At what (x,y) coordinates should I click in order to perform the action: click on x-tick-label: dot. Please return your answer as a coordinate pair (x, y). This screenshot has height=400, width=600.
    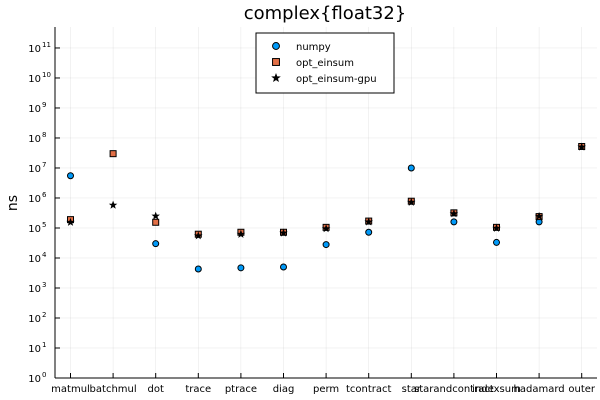
    Looking at the image, I should click on (156, 389).